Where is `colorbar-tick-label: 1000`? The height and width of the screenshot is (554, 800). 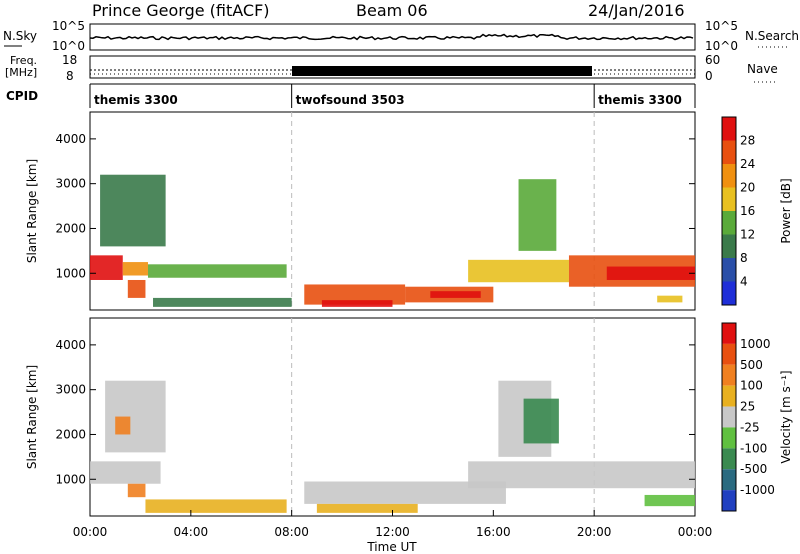 colorbar-tick-label: 1000 is located at coordinates (755, 344).